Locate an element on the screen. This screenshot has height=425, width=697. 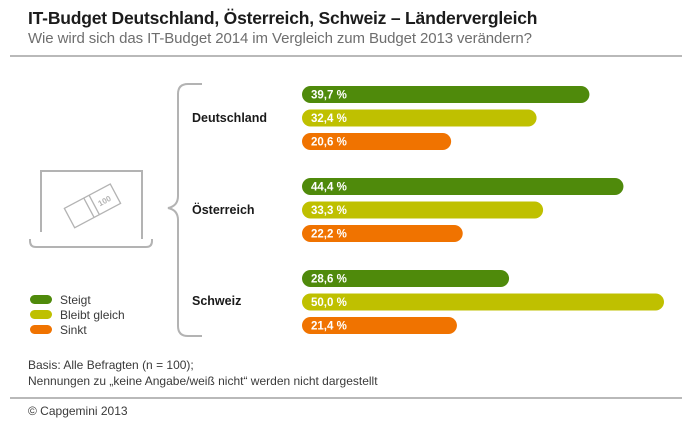
country-label-deutschland: Deutschland is located at coordinates (230, 118).